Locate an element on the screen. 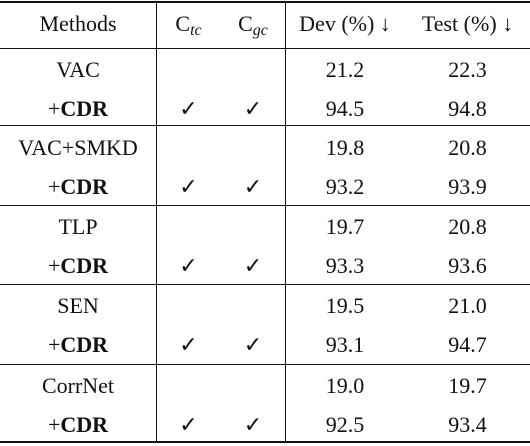 This screenshot has height=446, width=530. method-name: SEN is located at coordinates (78, 305).